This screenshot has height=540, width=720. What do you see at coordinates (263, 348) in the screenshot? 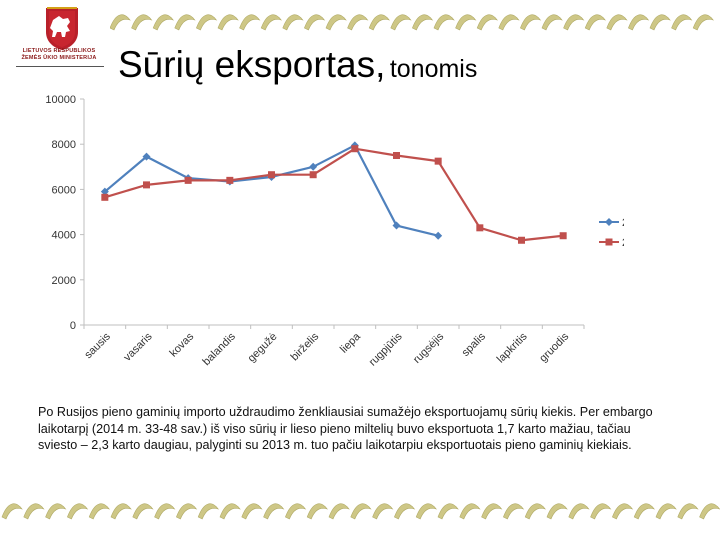
I see `x-tick-label: gegužė` at bounding box center [263, 348].